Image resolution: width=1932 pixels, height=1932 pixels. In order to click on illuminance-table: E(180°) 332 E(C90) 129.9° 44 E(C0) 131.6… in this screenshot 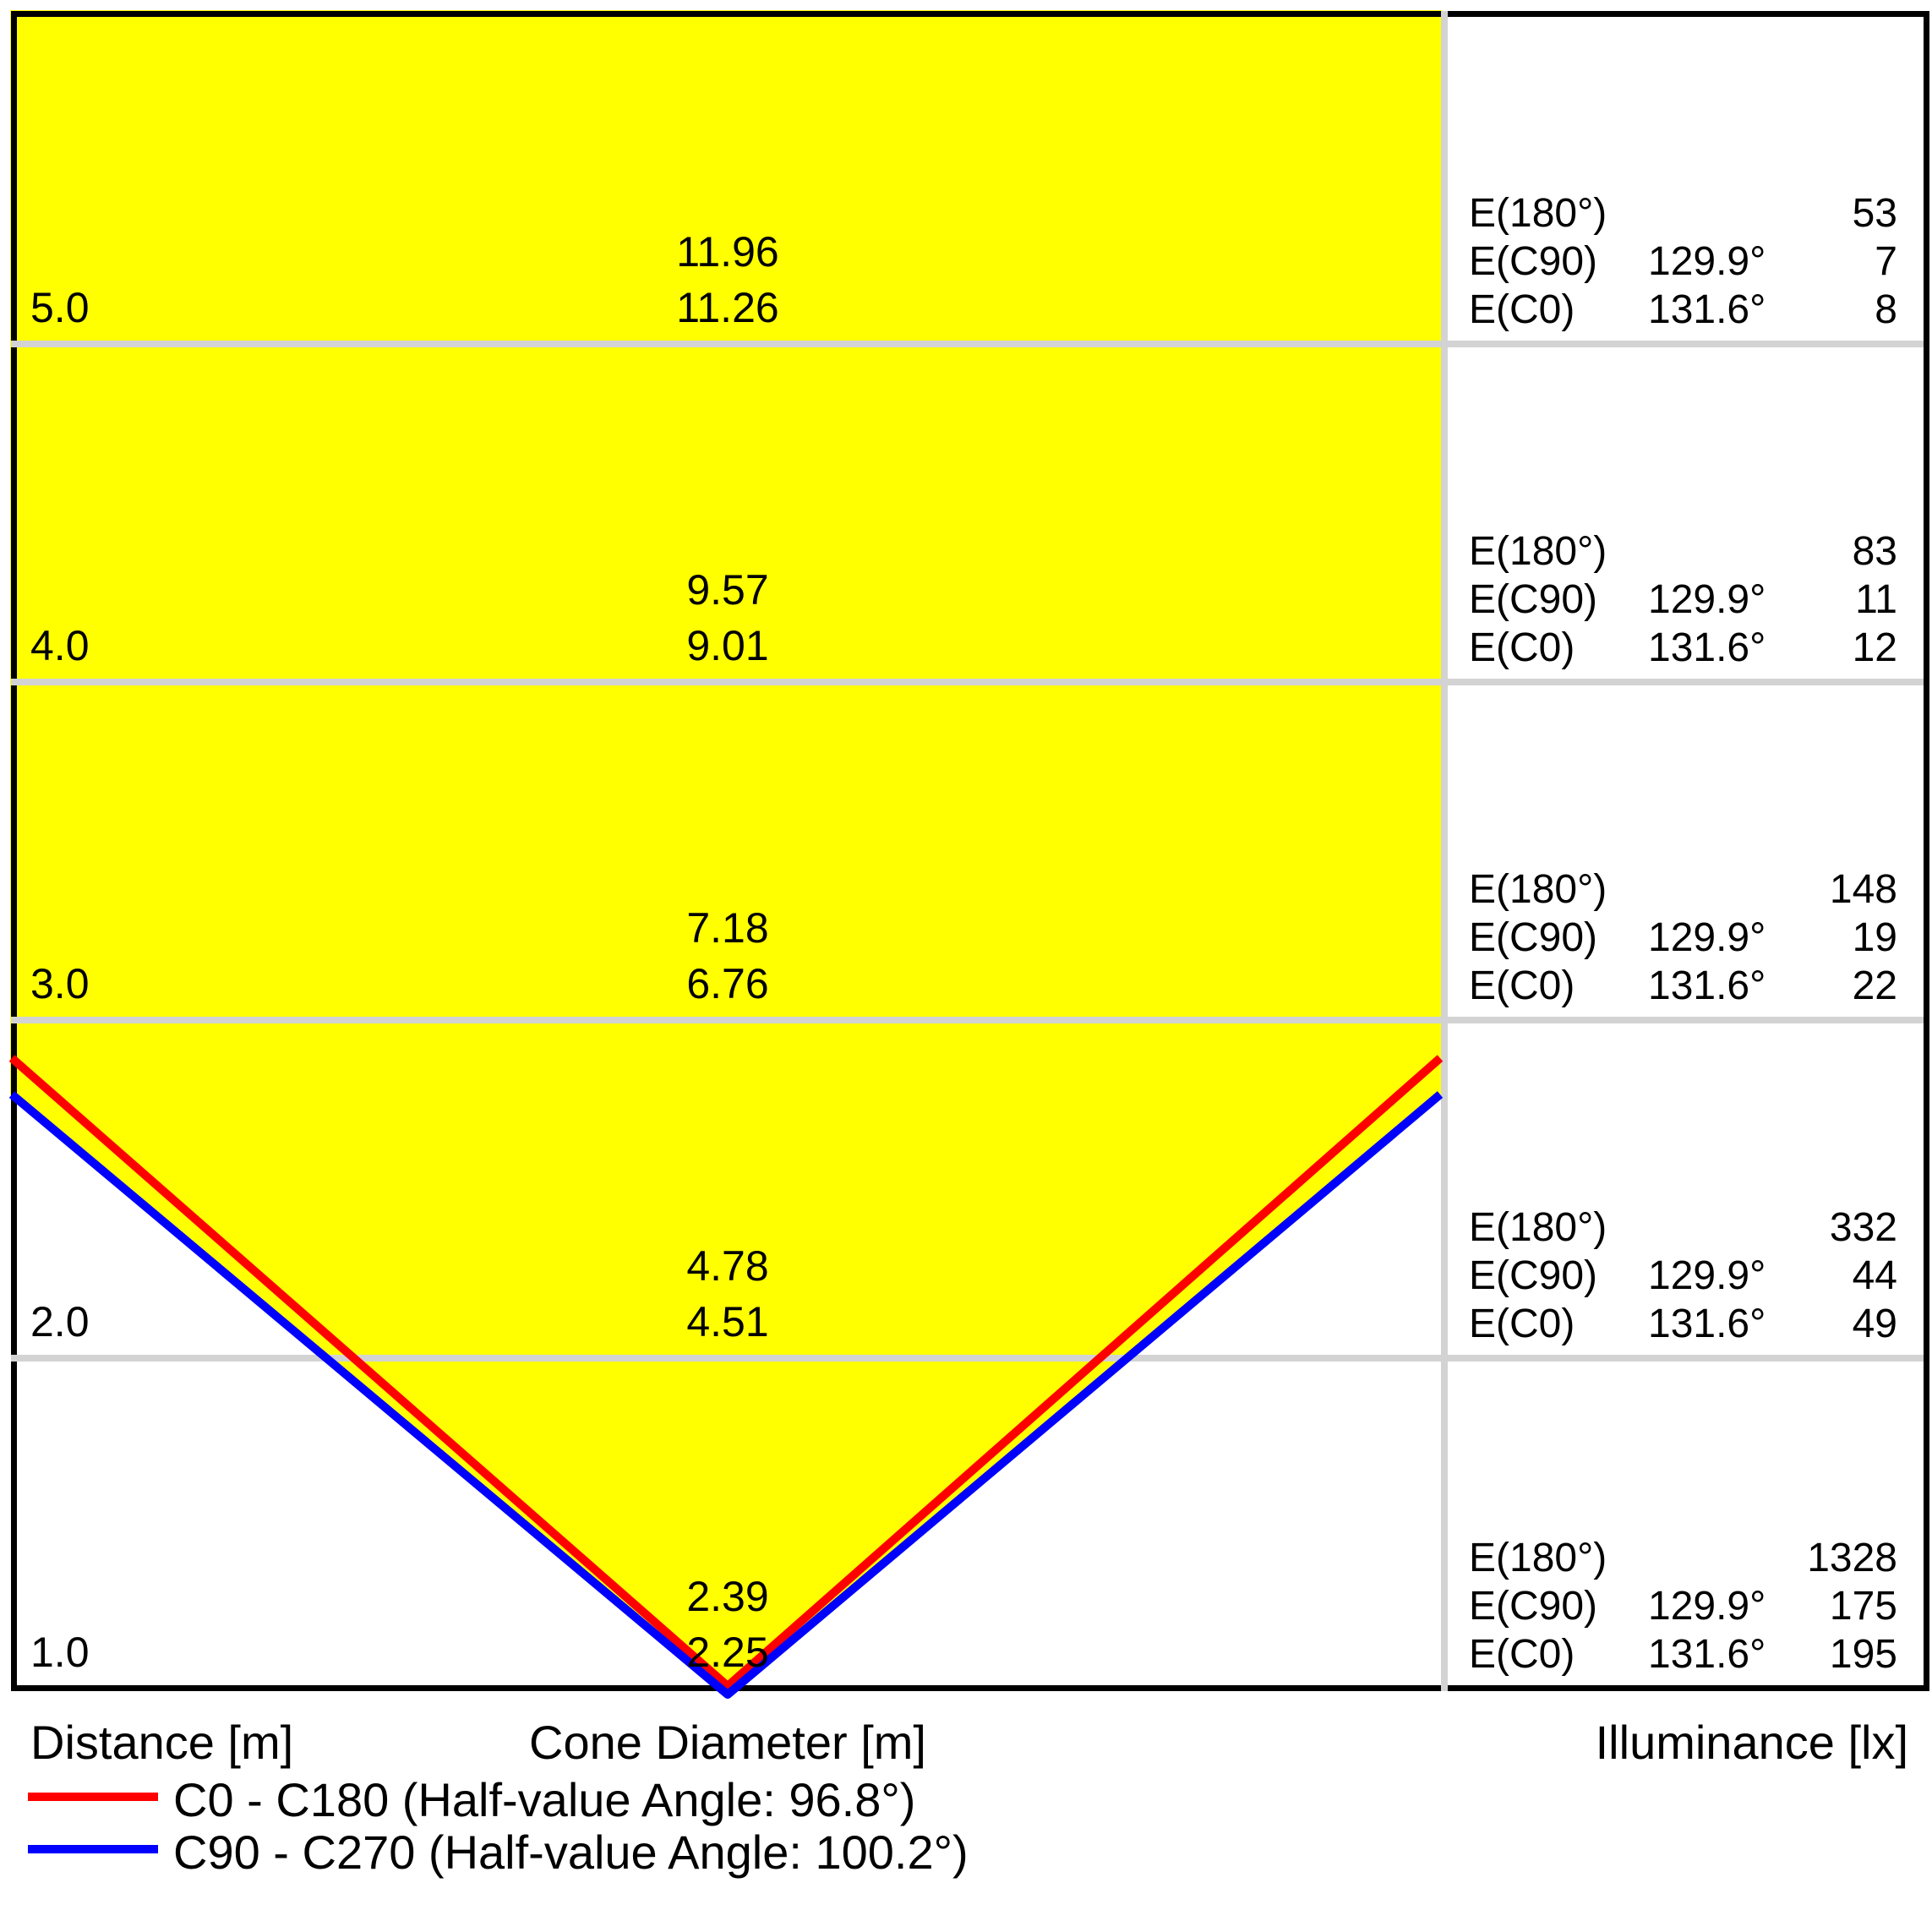, I will do `click(1683, 1275)`.